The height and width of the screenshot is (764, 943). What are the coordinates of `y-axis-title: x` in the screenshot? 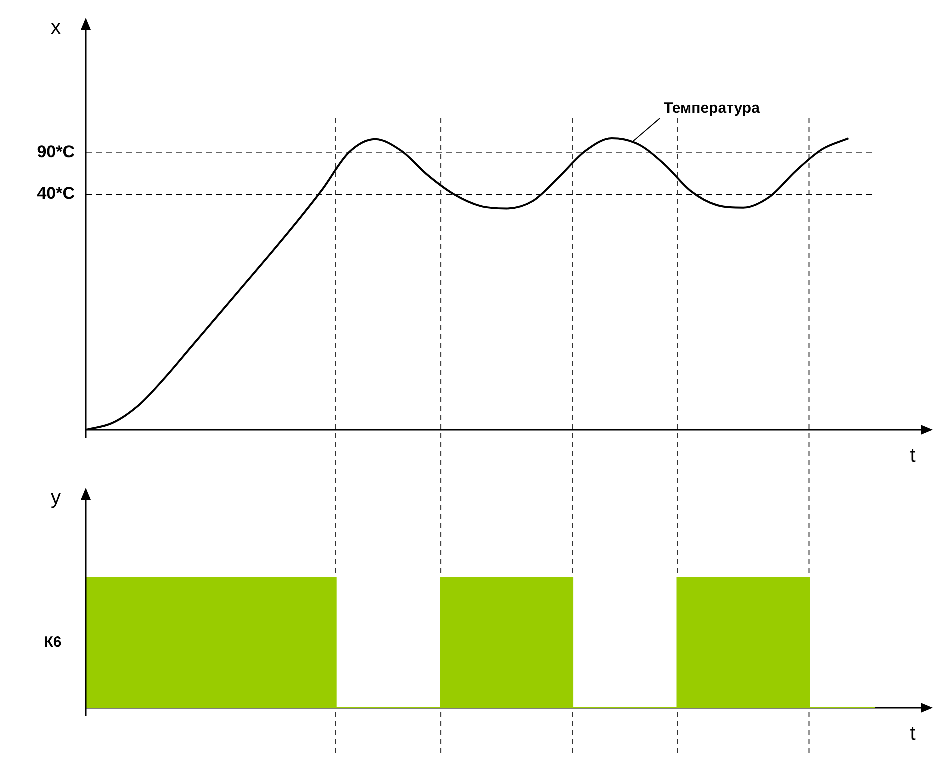 It's located at (56, 28).